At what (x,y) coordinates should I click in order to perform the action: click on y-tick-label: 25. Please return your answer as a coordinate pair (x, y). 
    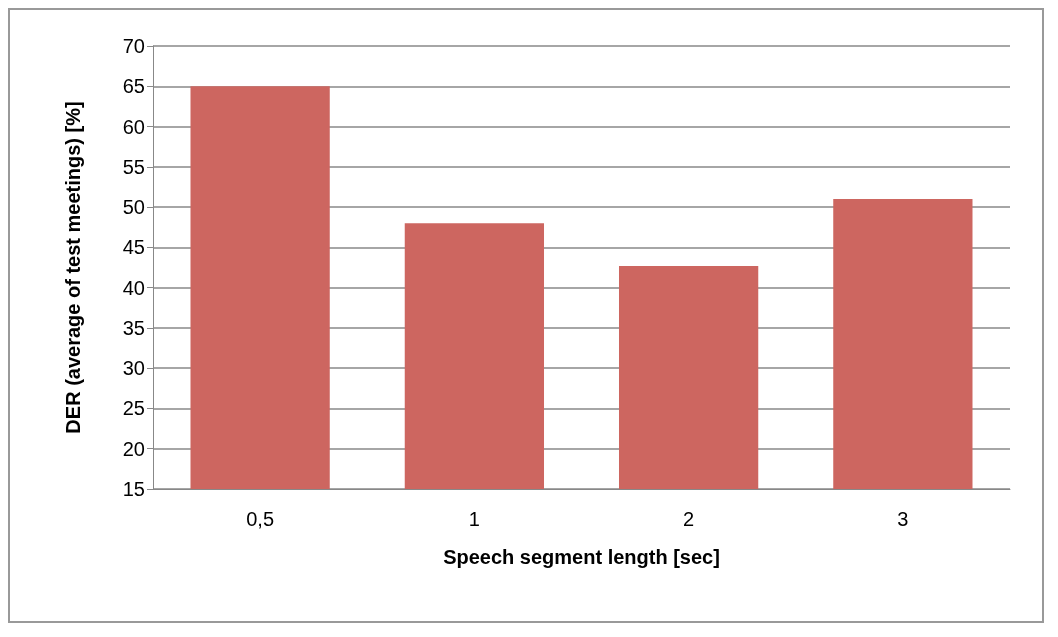
    Looking at the image, I should click on (133, 408).